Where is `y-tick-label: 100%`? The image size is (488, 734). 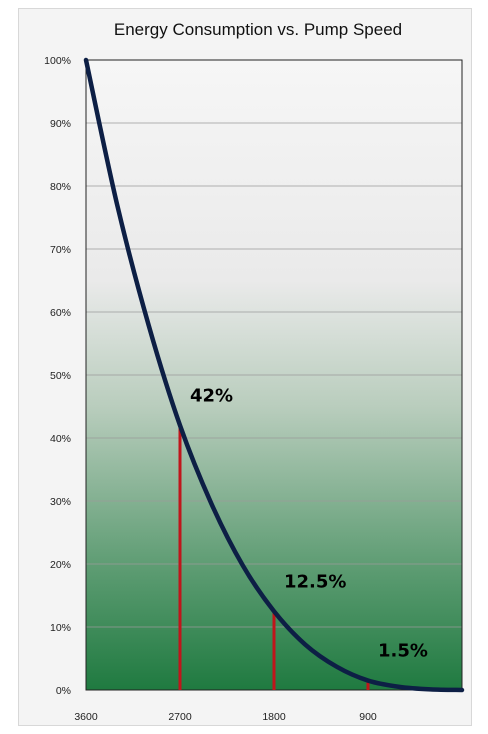 y-tick-label: 100% is located at coordinates (57, 61).